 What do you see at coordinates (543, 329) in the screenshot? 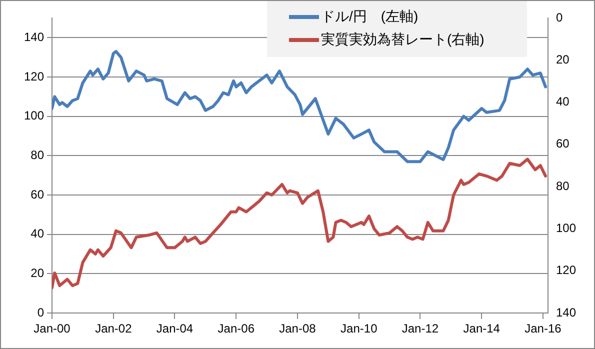
I see `x-tick-label: Jan-16` at bounding box center [543, 329].